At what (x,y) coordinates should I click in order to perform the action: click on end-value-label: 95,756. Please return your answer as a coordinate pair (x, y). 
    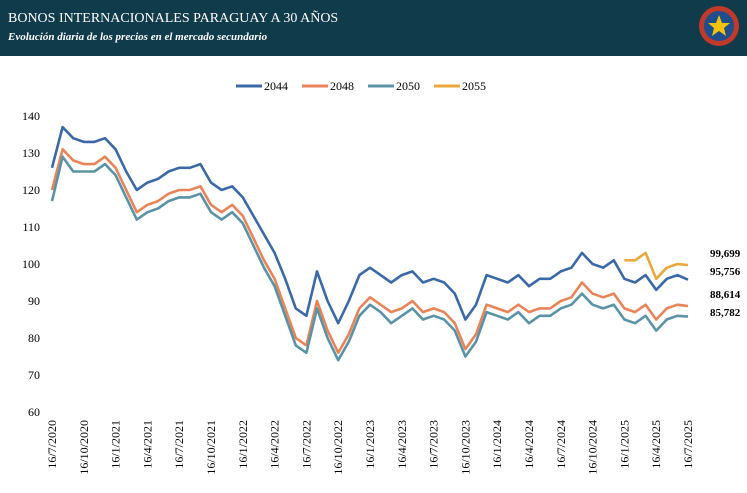
    Looking at the image, I should click on (725, 272).